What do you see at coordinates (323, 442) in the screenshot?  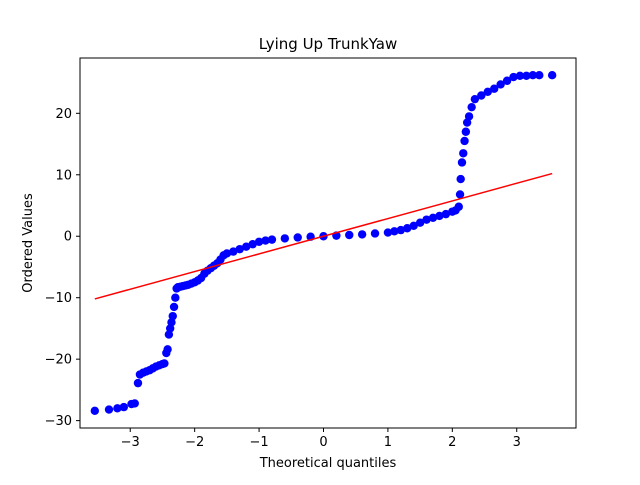 I see `x-tick-label: 0` at bounding box center [323, 442].